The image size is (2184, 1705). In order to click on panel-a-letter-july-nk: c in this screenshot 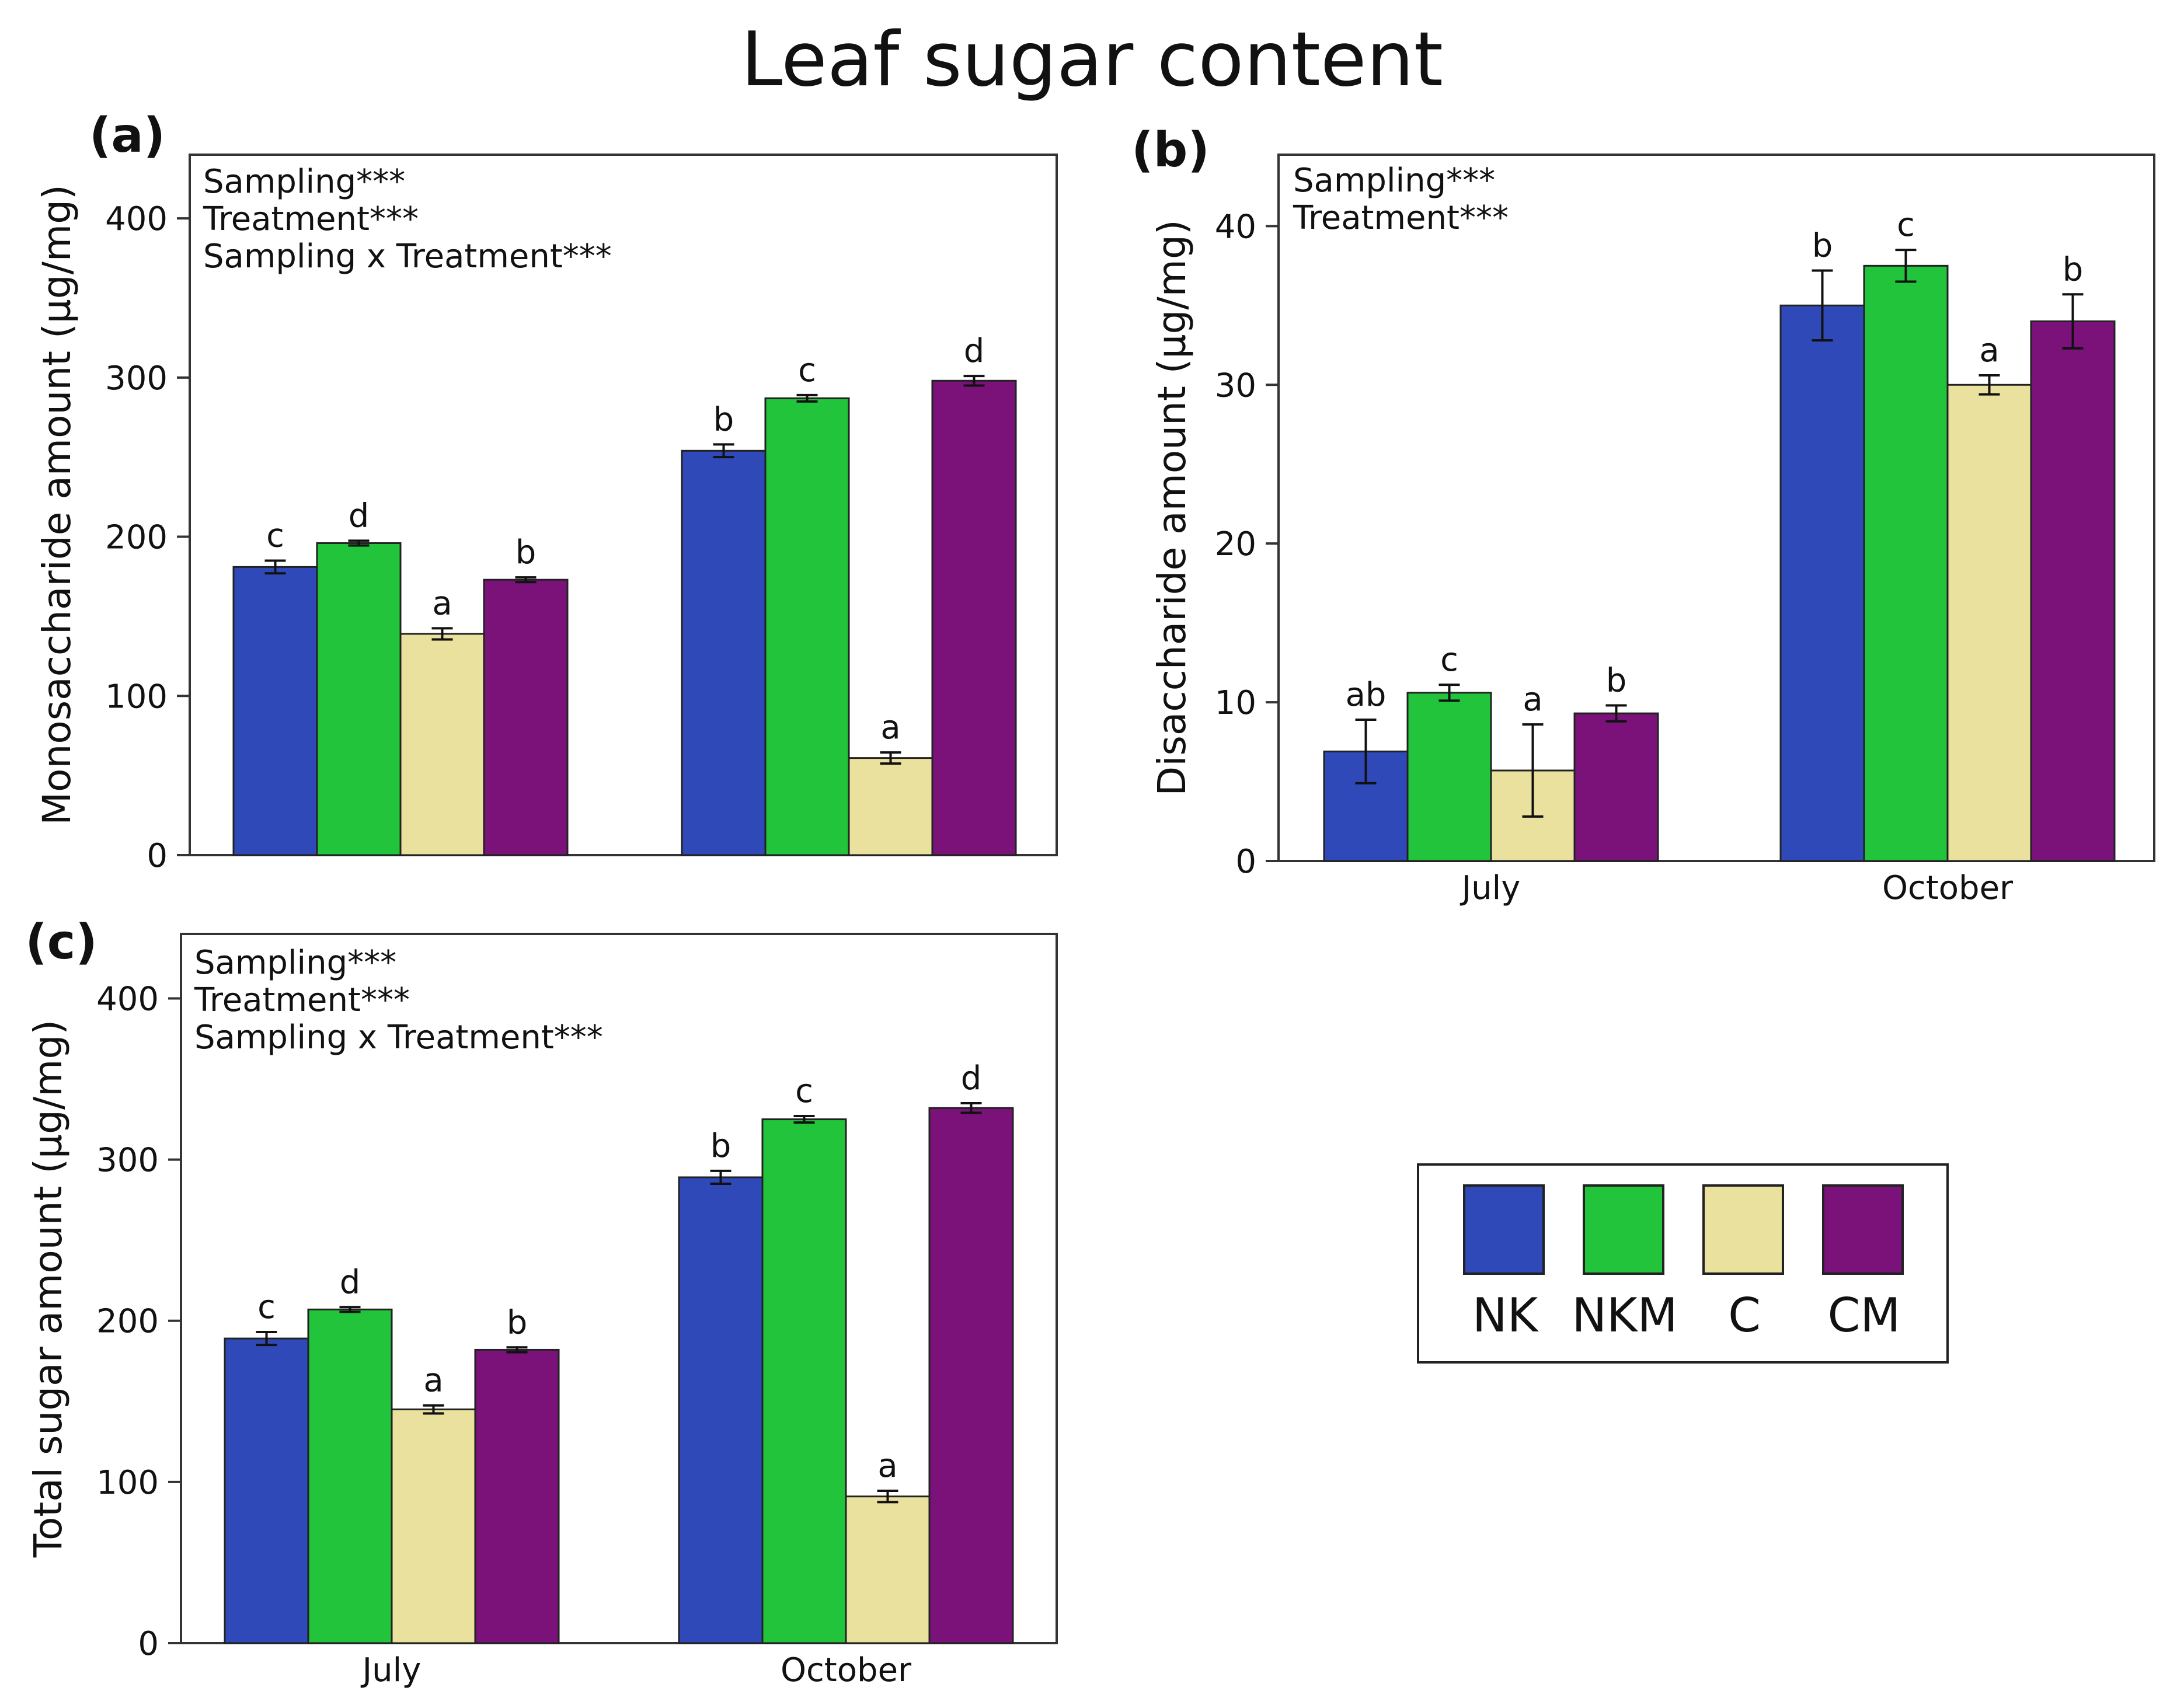, I will do `click(275, 536)`.